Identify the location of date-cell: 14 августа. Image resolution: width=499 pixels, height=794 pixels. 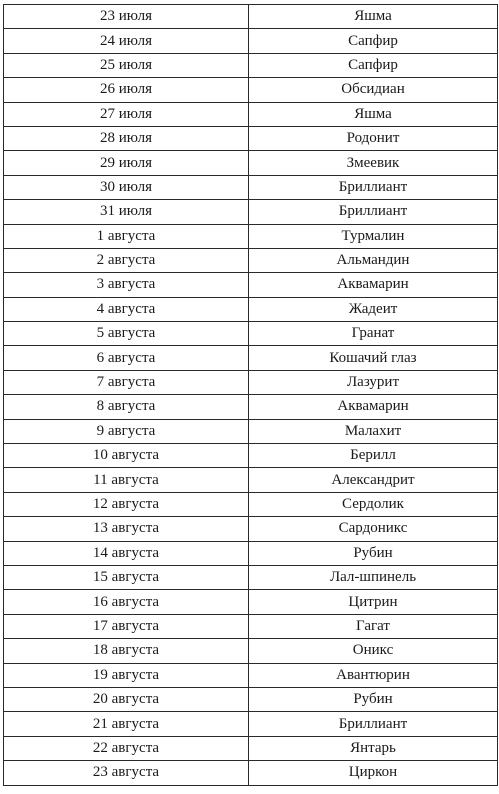
(126, 553).